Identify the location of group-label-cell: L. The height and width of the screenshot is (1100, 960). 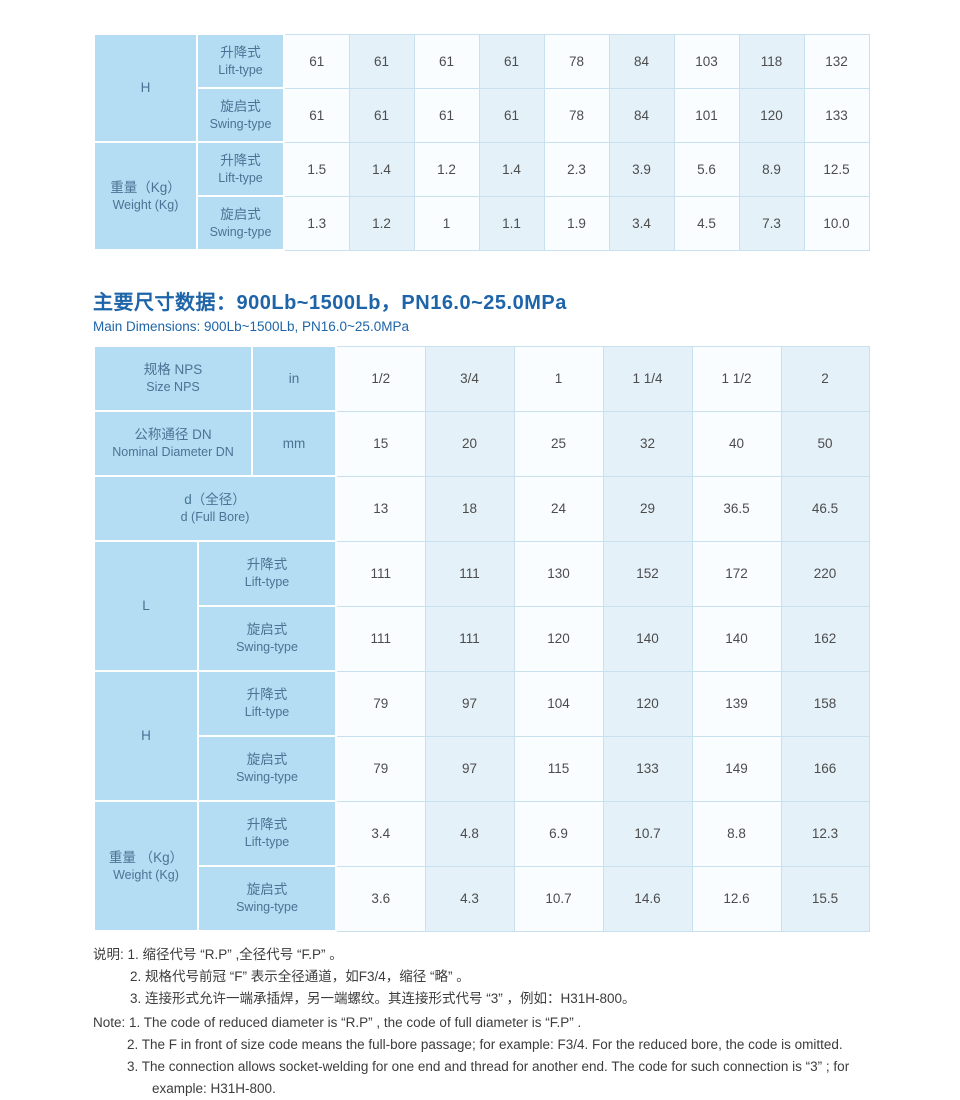
(146, 606).